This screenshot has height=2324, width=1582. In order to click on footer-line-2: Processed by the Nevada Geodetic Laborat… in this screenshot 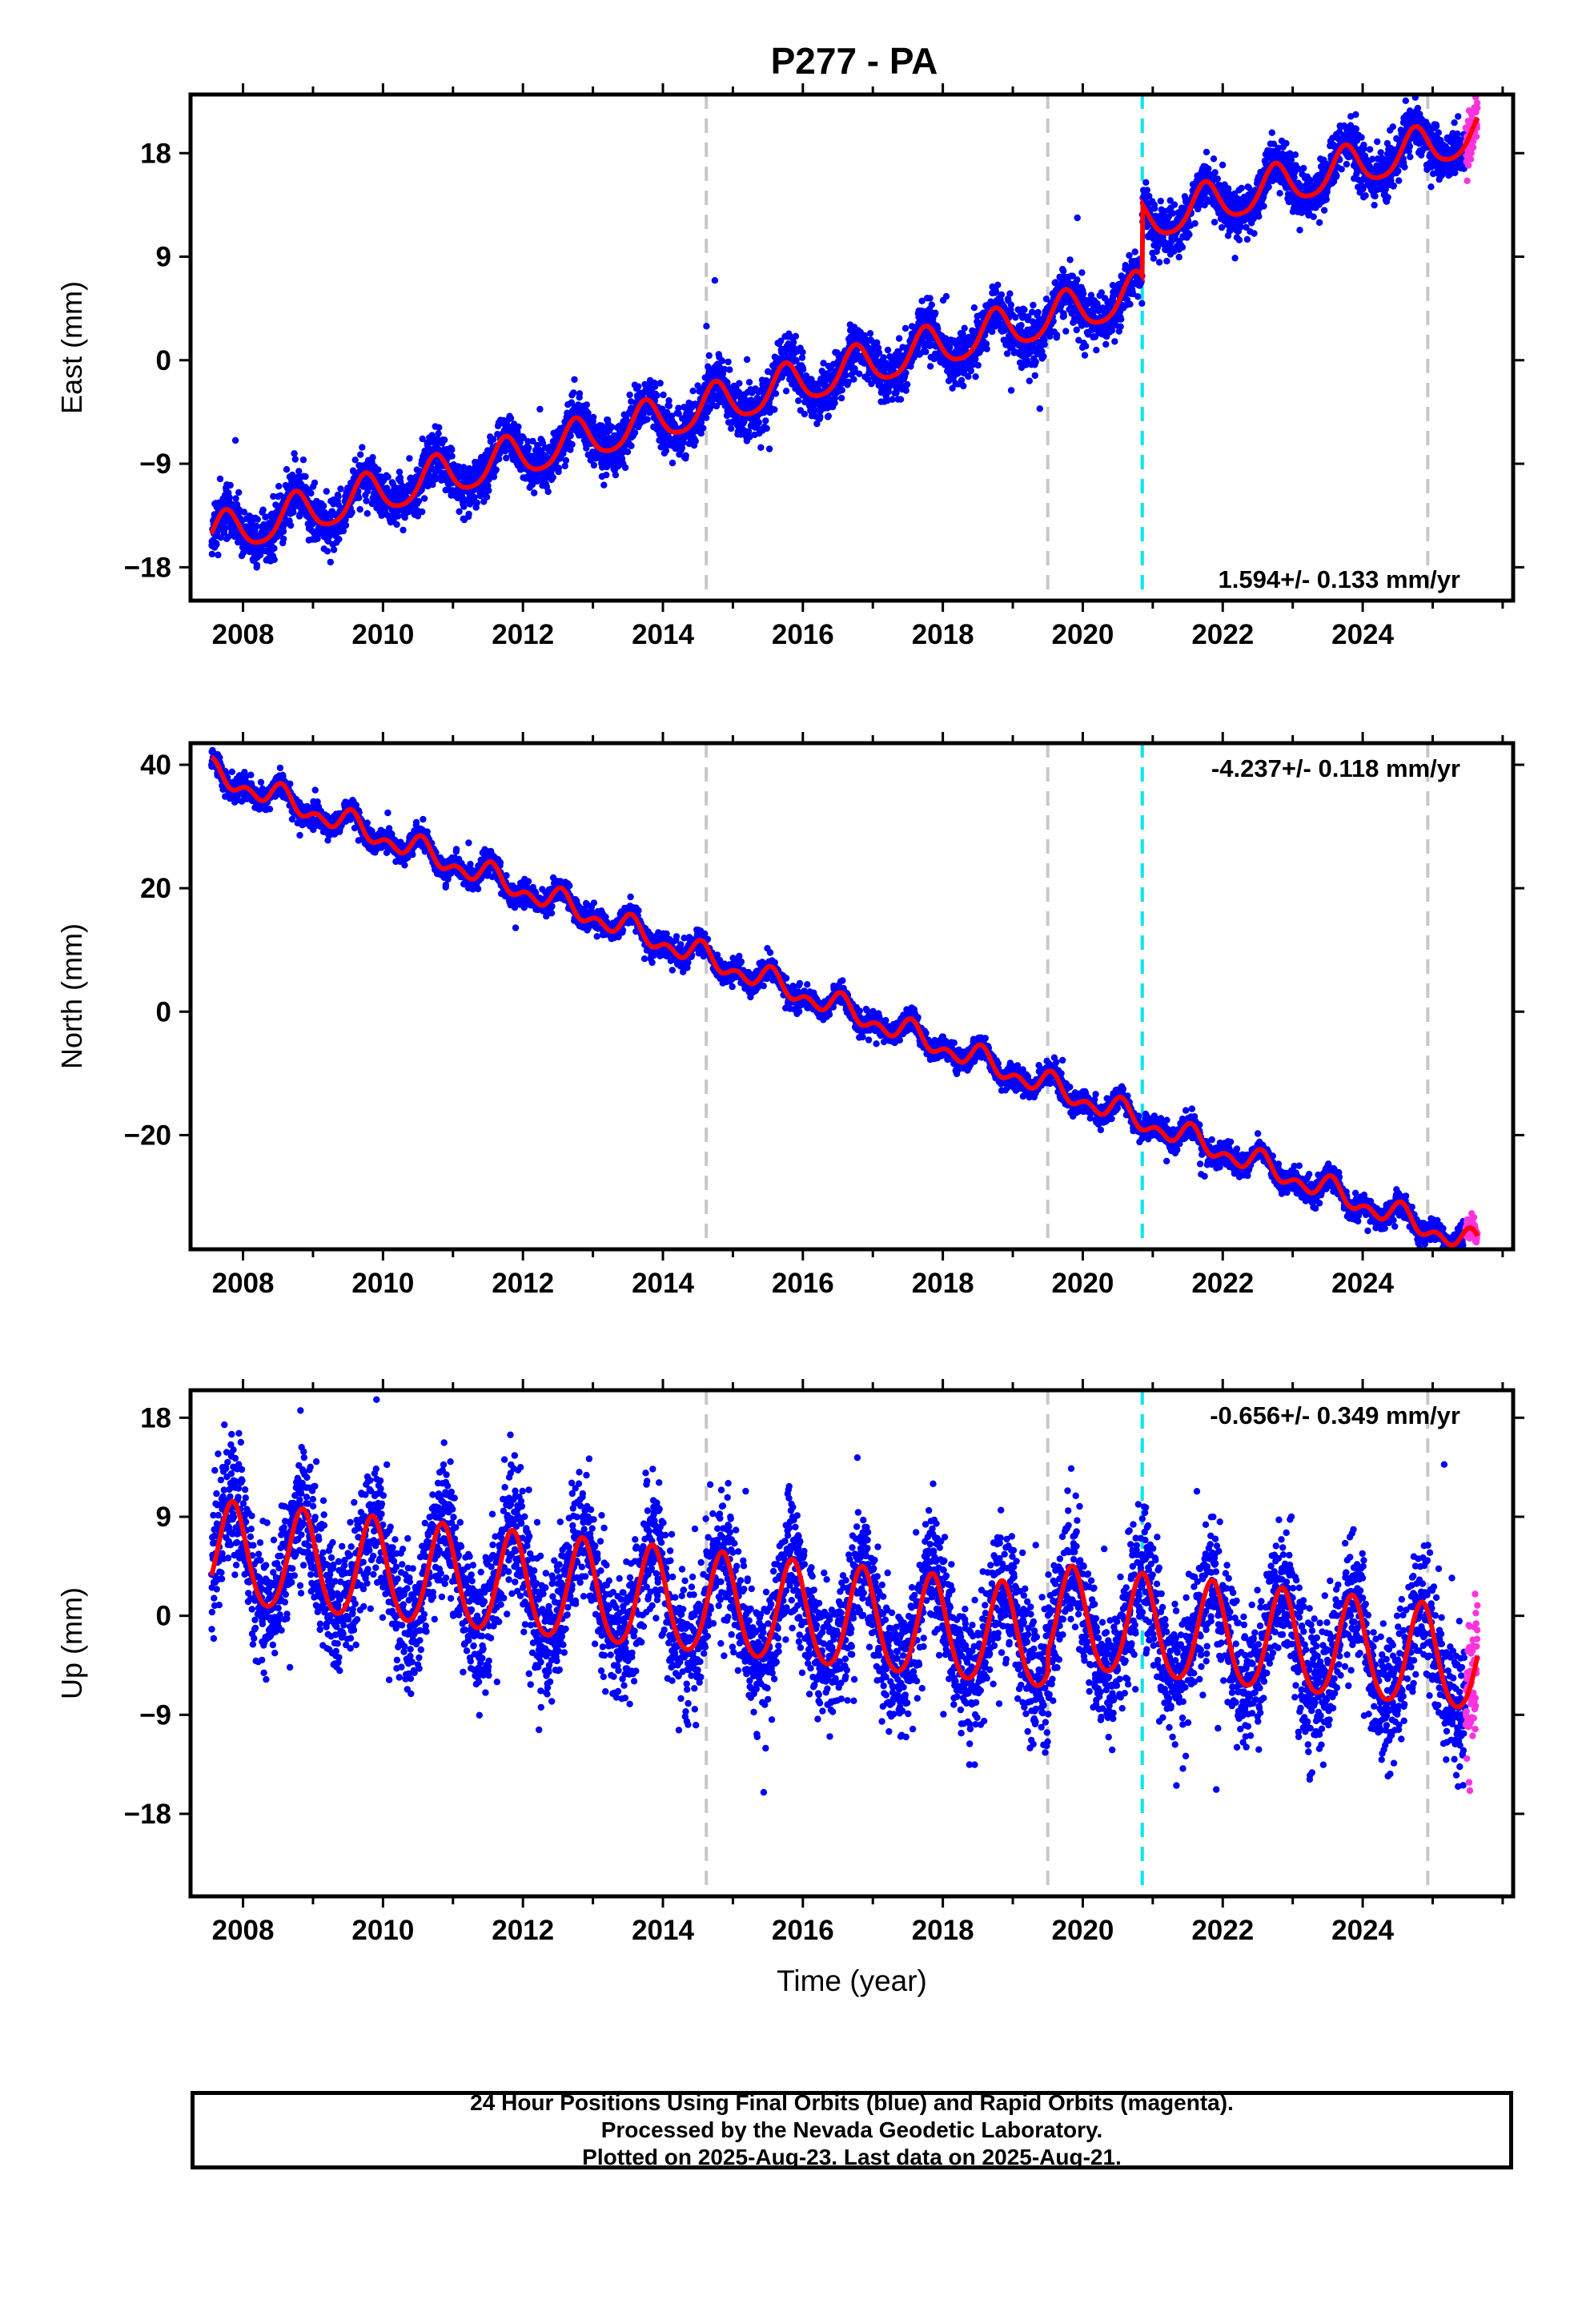, I will do `click(852, 2130)`.